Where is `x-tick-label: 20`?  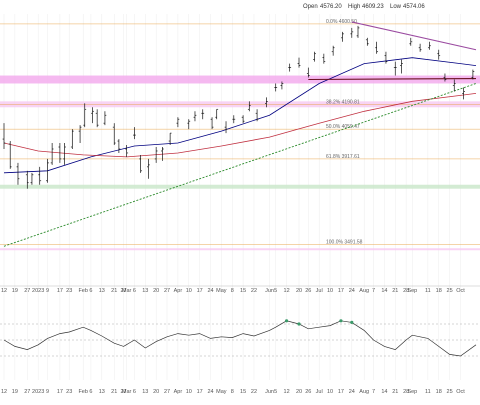 x-tick-label: 20 is located at coordinates (299, 291).